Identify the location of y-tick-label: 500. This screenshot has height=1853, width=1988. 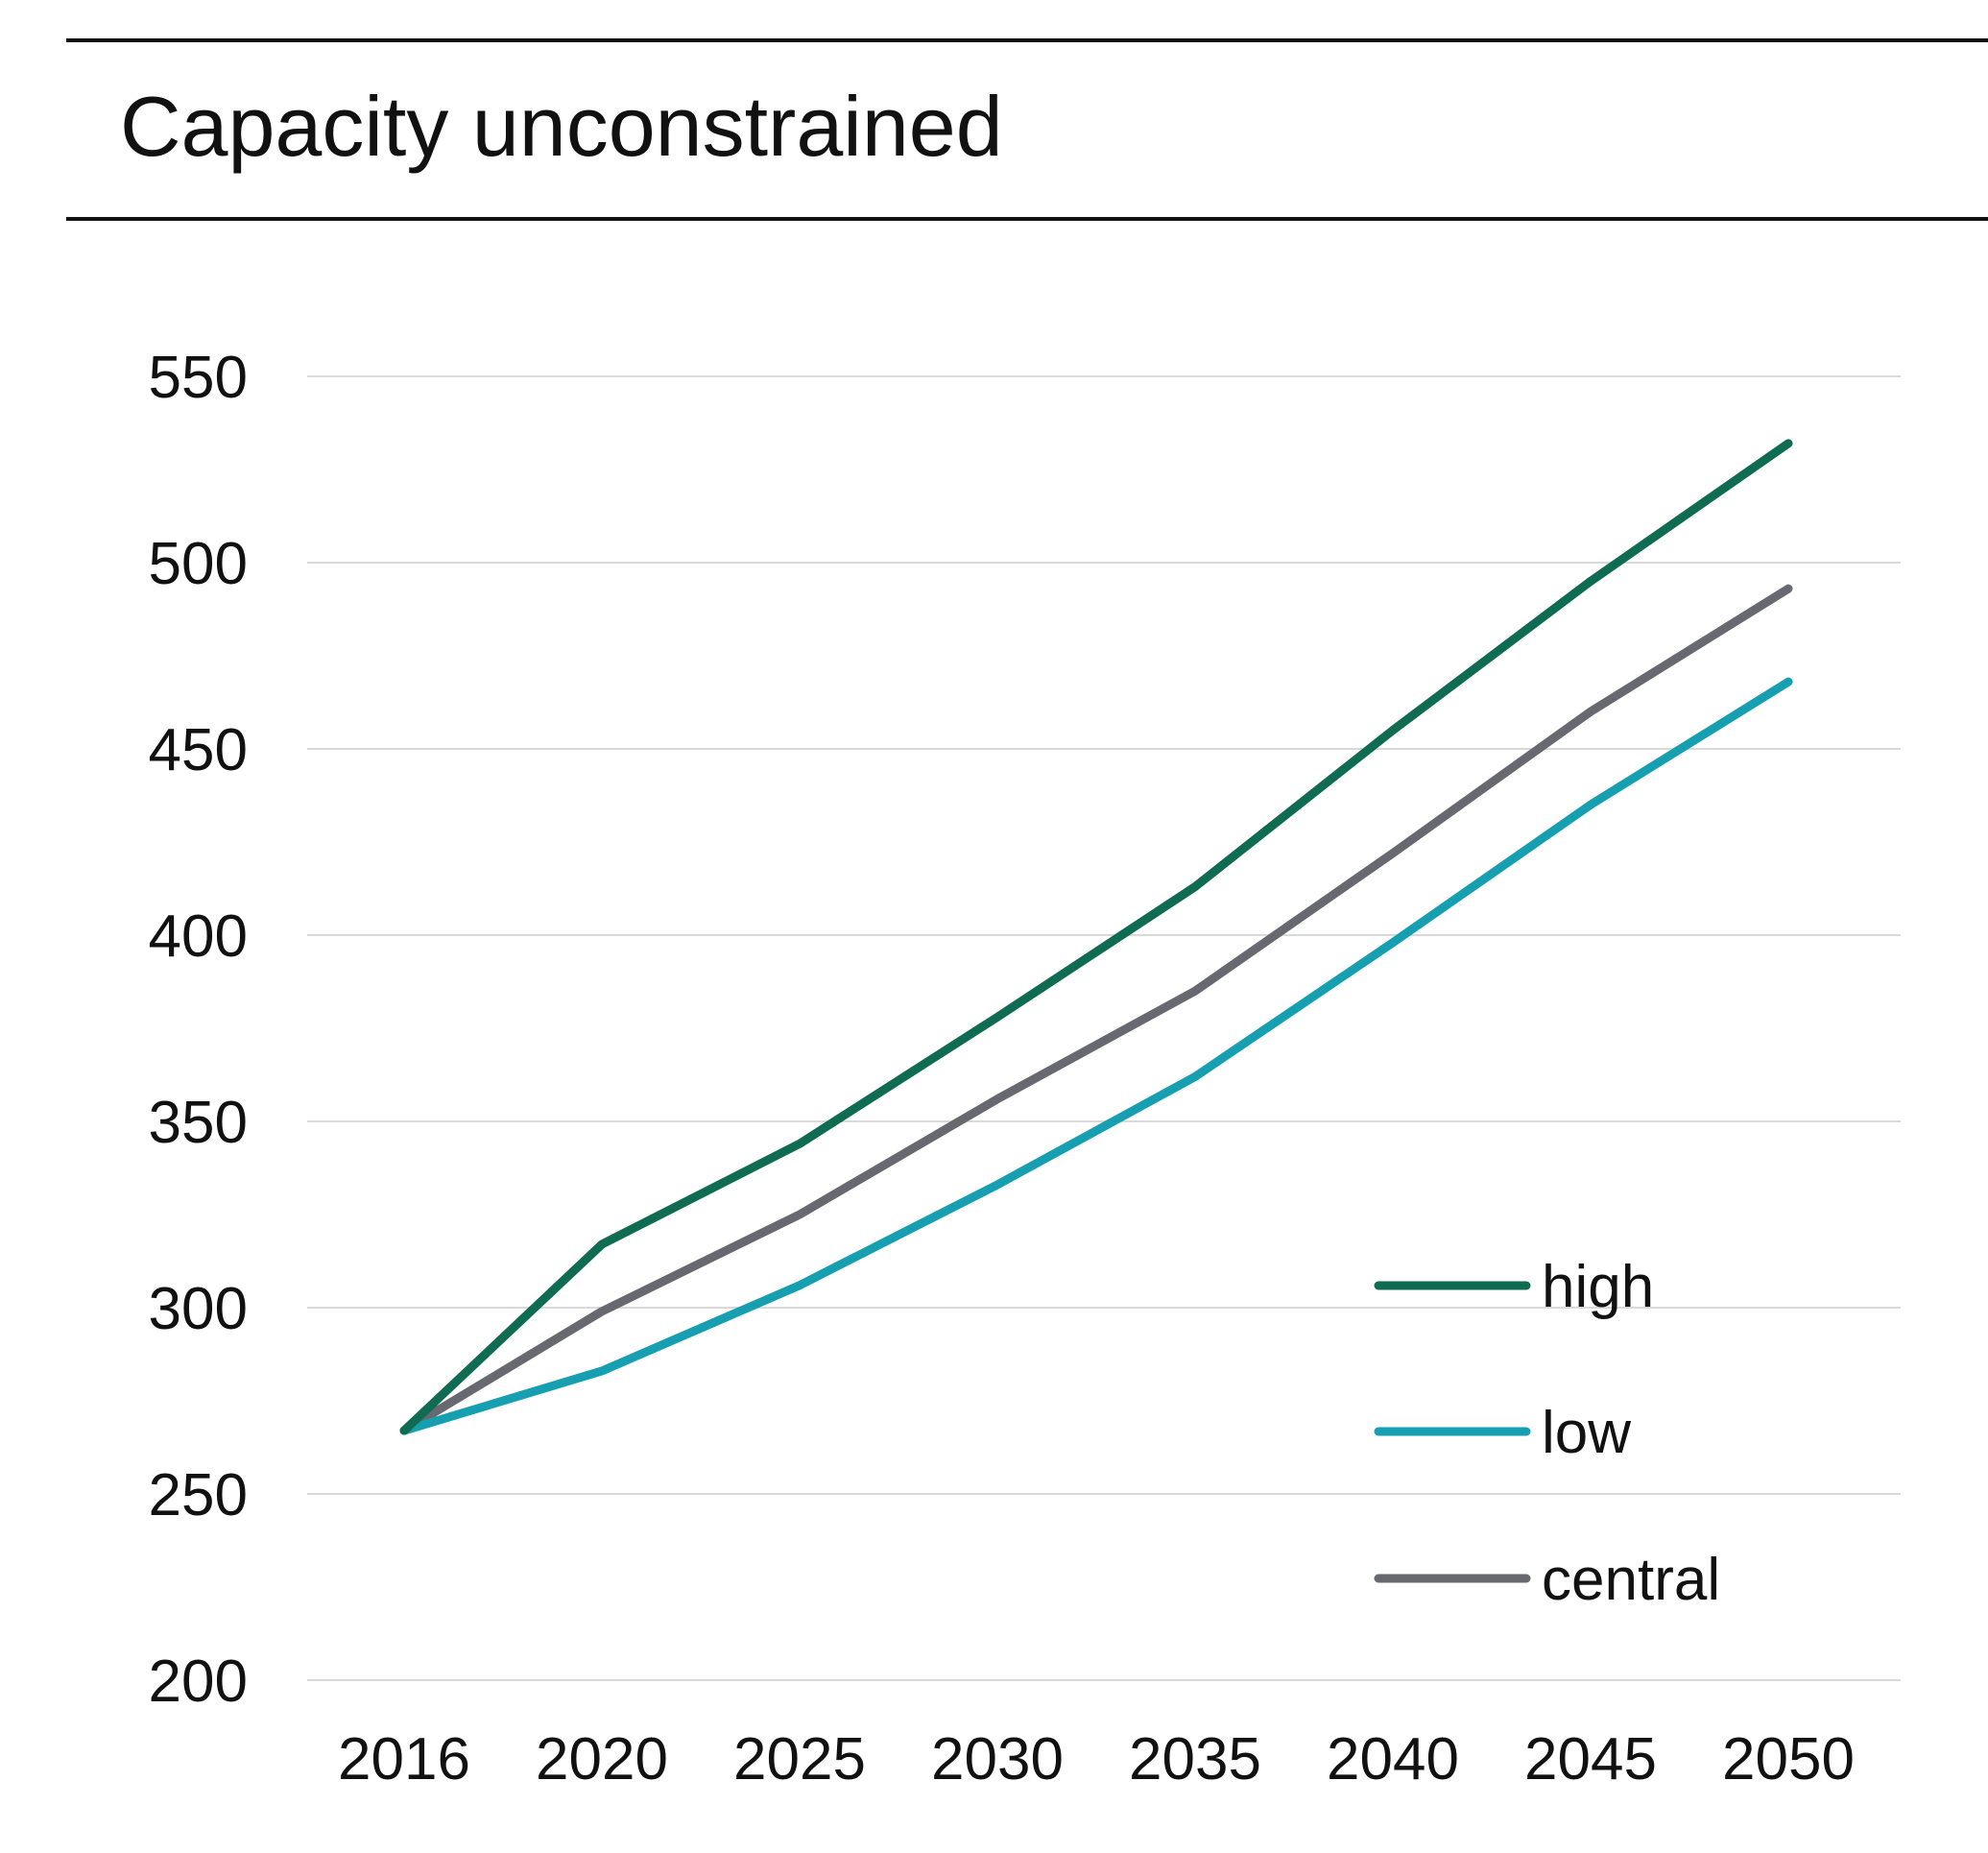
(198, 564).